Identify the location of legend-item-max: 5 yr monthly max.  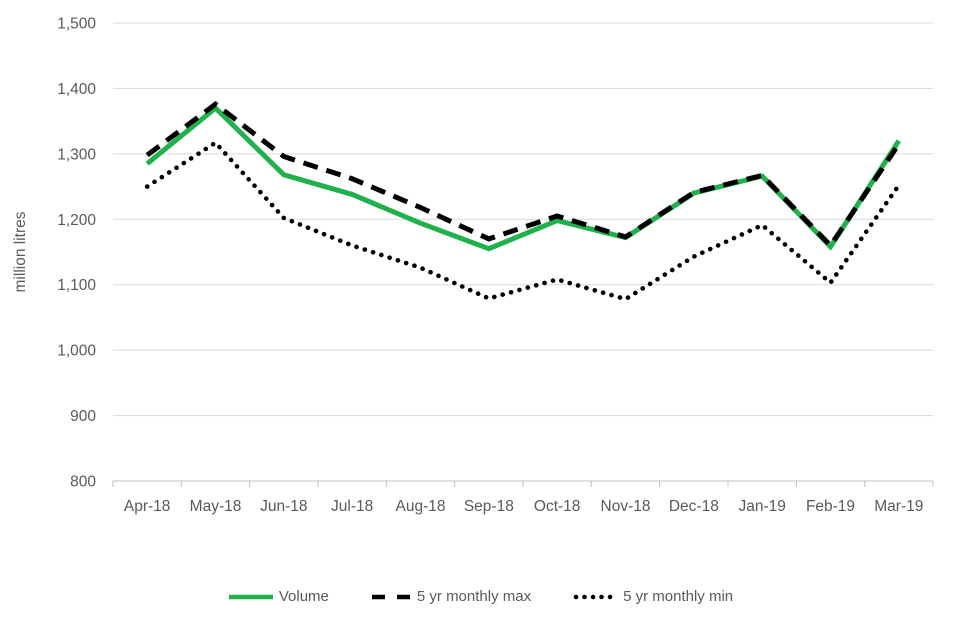
(451, 596).